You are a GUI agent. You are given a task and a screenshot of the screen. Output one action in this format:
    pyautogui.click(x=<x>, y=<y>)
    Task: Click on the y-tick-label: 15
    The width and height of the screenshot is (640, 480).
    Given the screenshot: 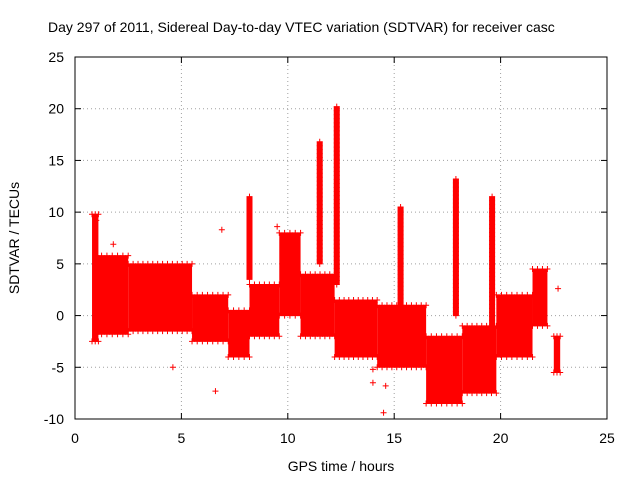 What is the action you would take?
    pyautogui.click(x=56, y=160)
    